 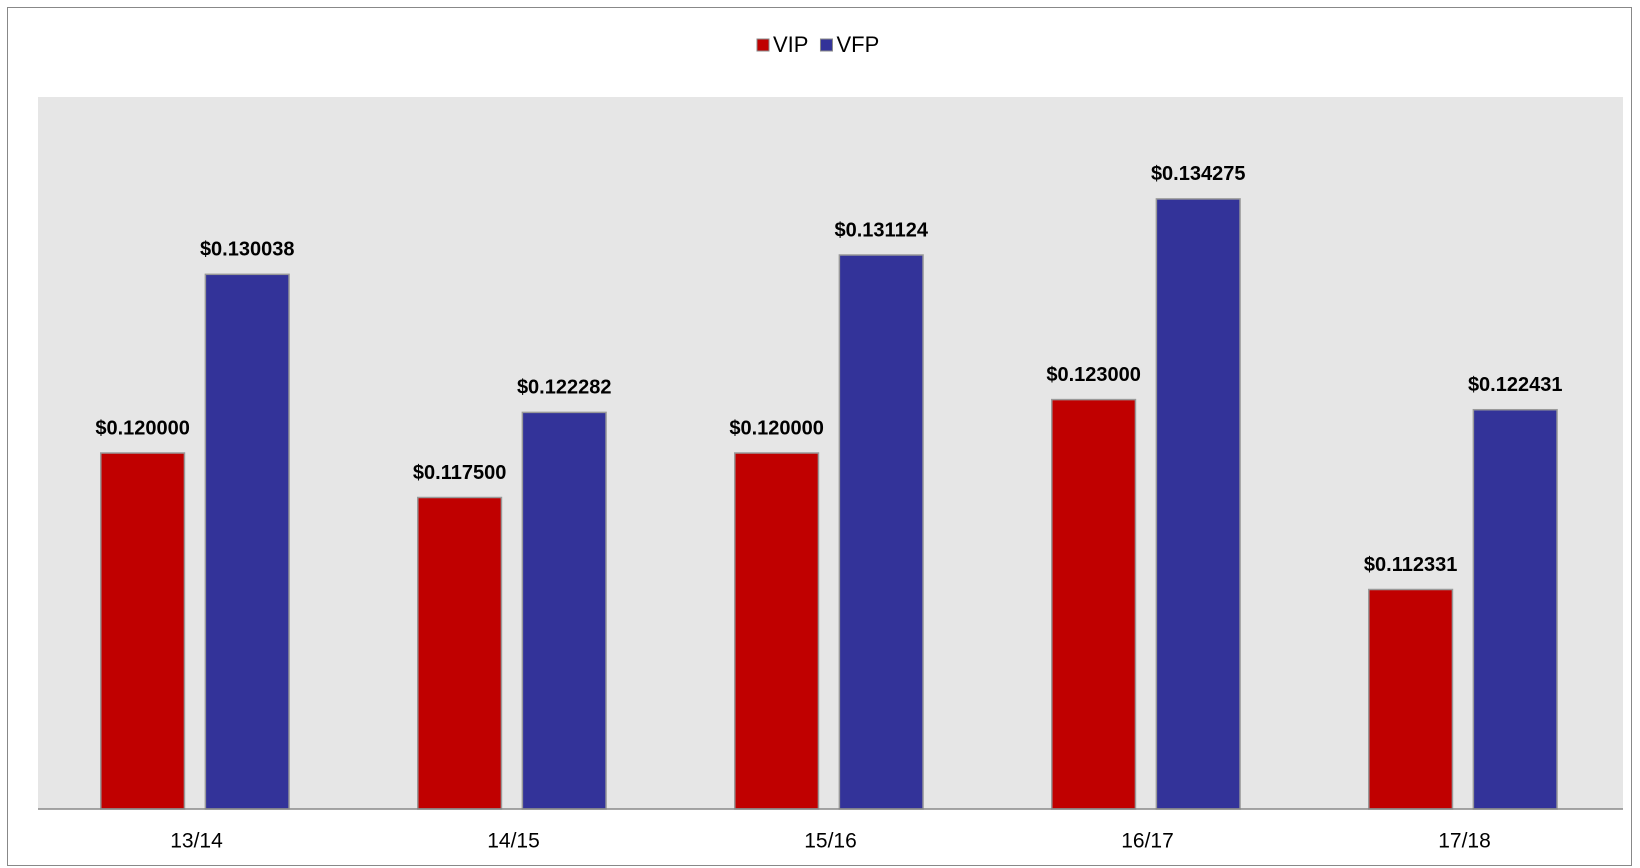 I want to click on x-tick-label: 13/14, so click(x=196, y=841).